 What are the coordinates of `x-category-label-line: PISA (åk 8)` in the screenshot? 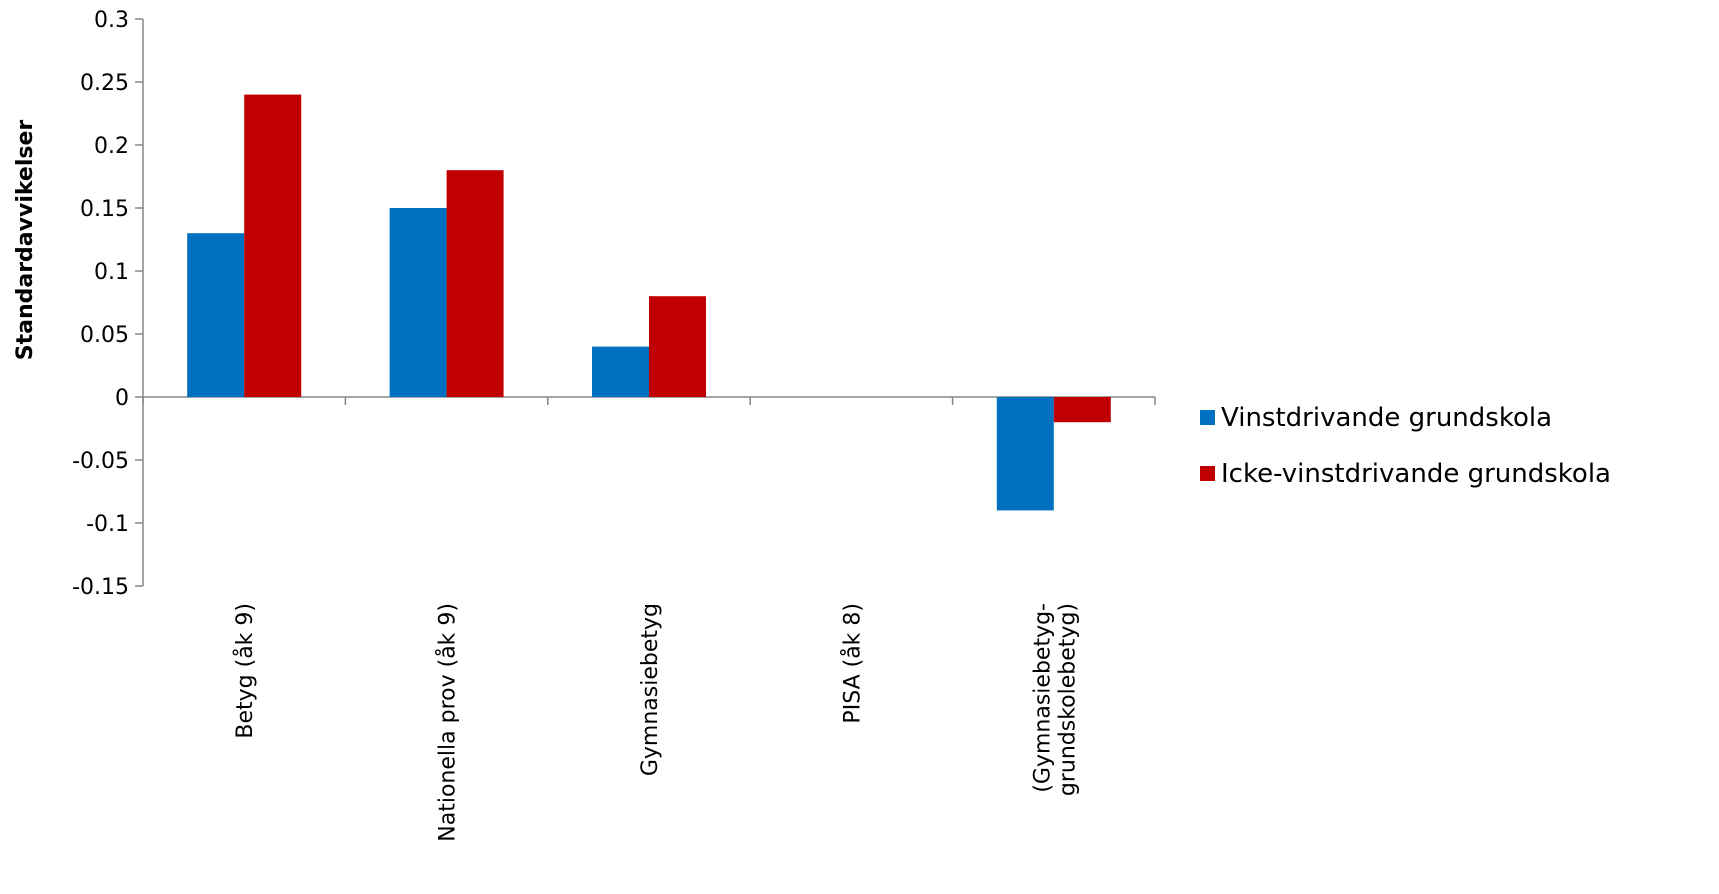 It's located at (852, 663).